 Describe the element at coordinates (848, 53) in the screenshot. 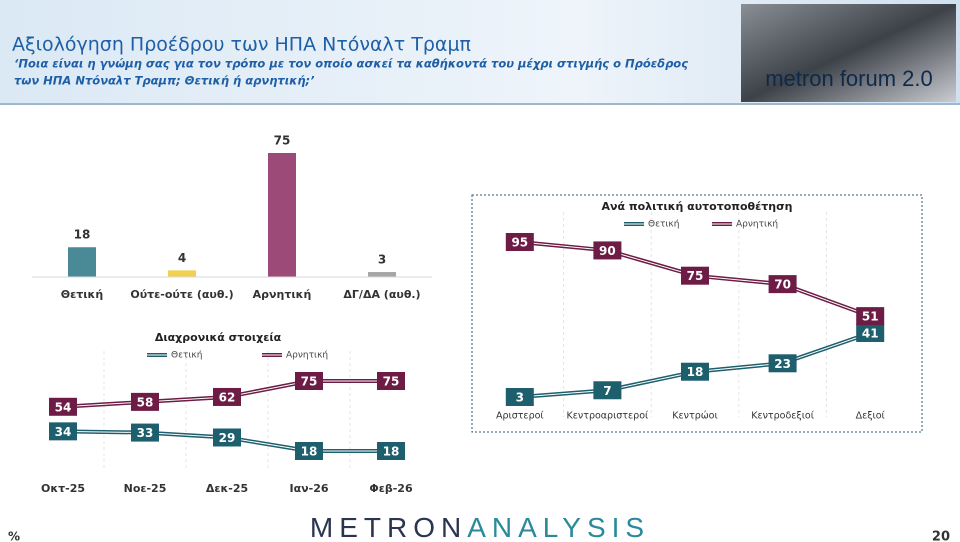

I see `logo-image` at that location.